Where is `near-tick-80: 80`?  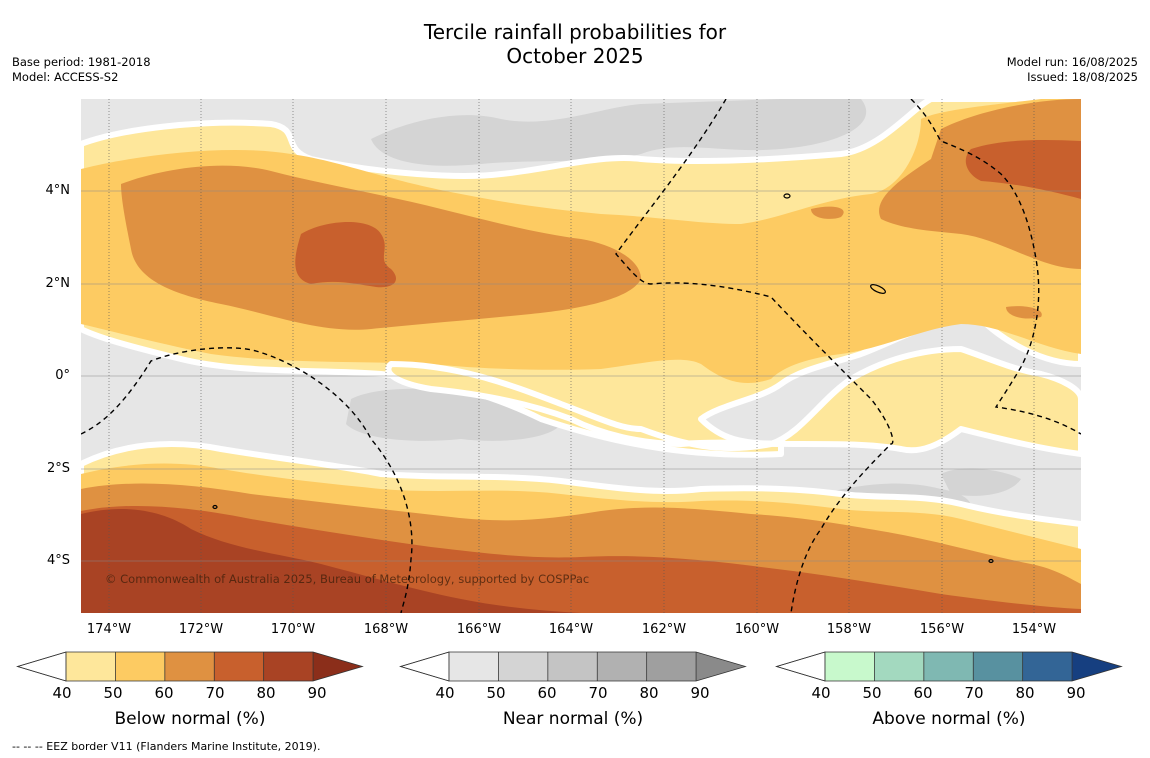
near-tick-80: 80 is located at coordinates (649, 693).